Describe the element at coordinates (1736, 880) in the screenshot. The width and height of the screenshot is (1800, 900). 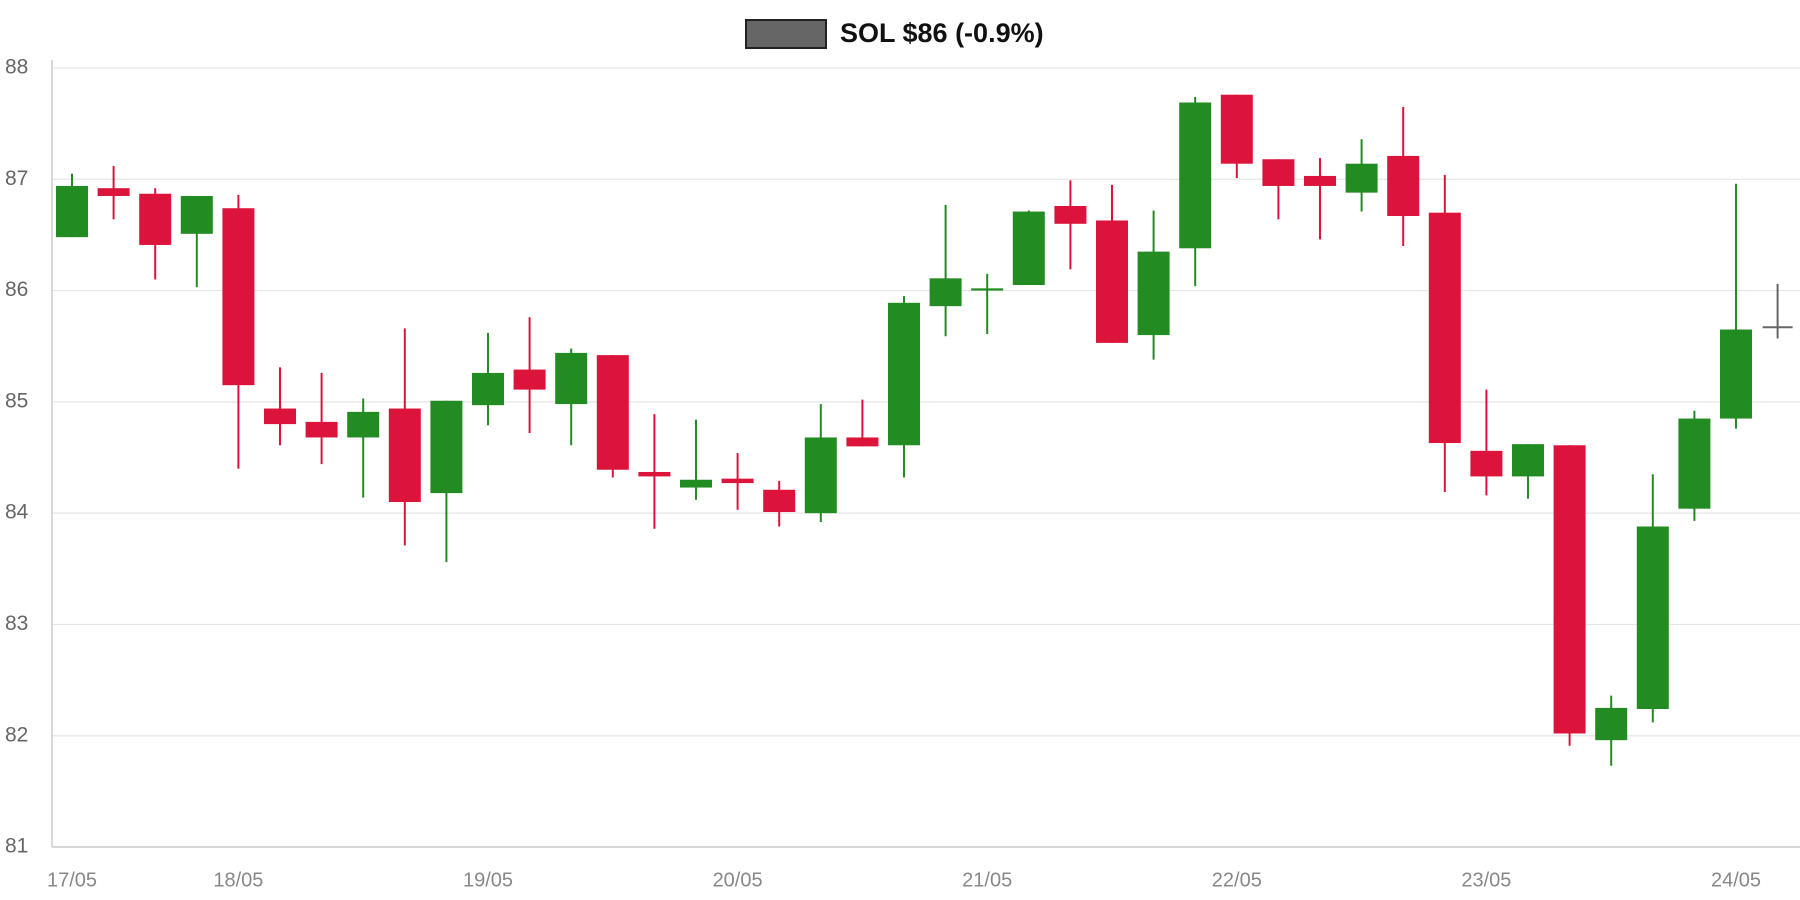
I see `x-tick-label: 24/05` at that location.